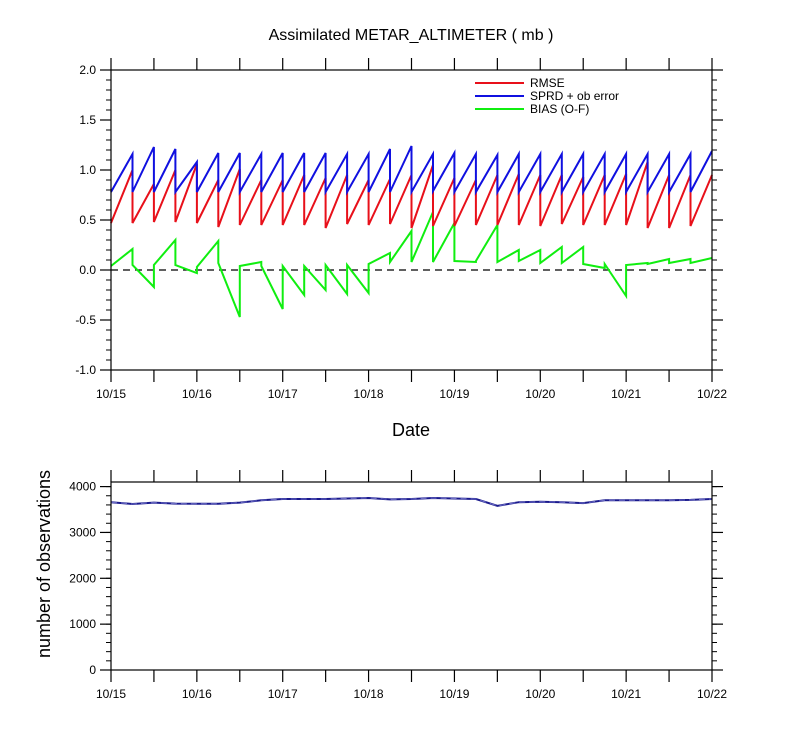  I want to click on bottom-plot, so click(411, 501).